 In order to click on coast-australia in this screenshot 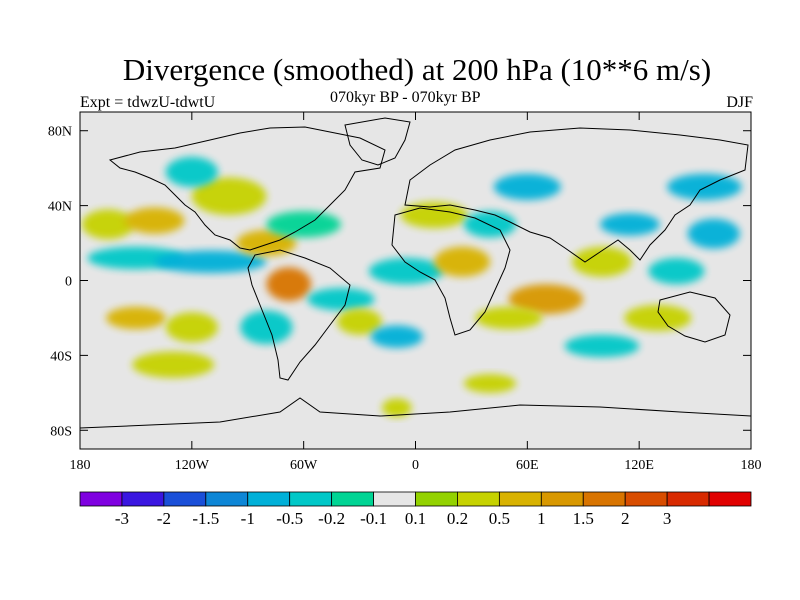, I will do `click(694, 317)`.